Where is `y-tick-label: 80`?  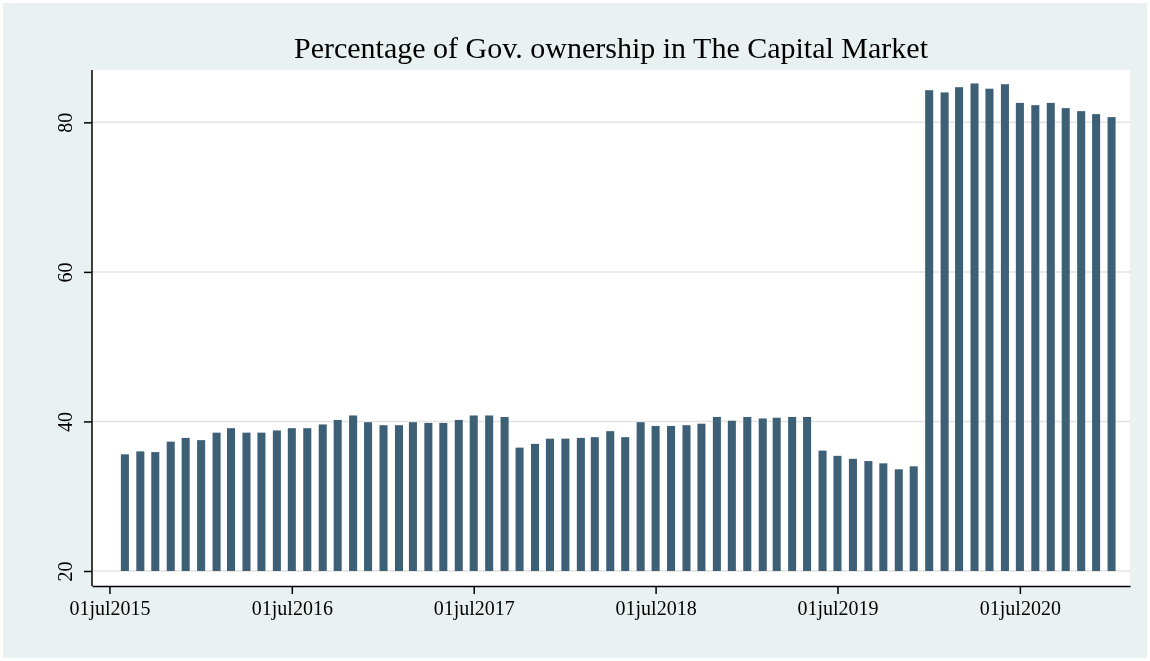 y-tick-label: 80 is located at coordinates (65, 122).